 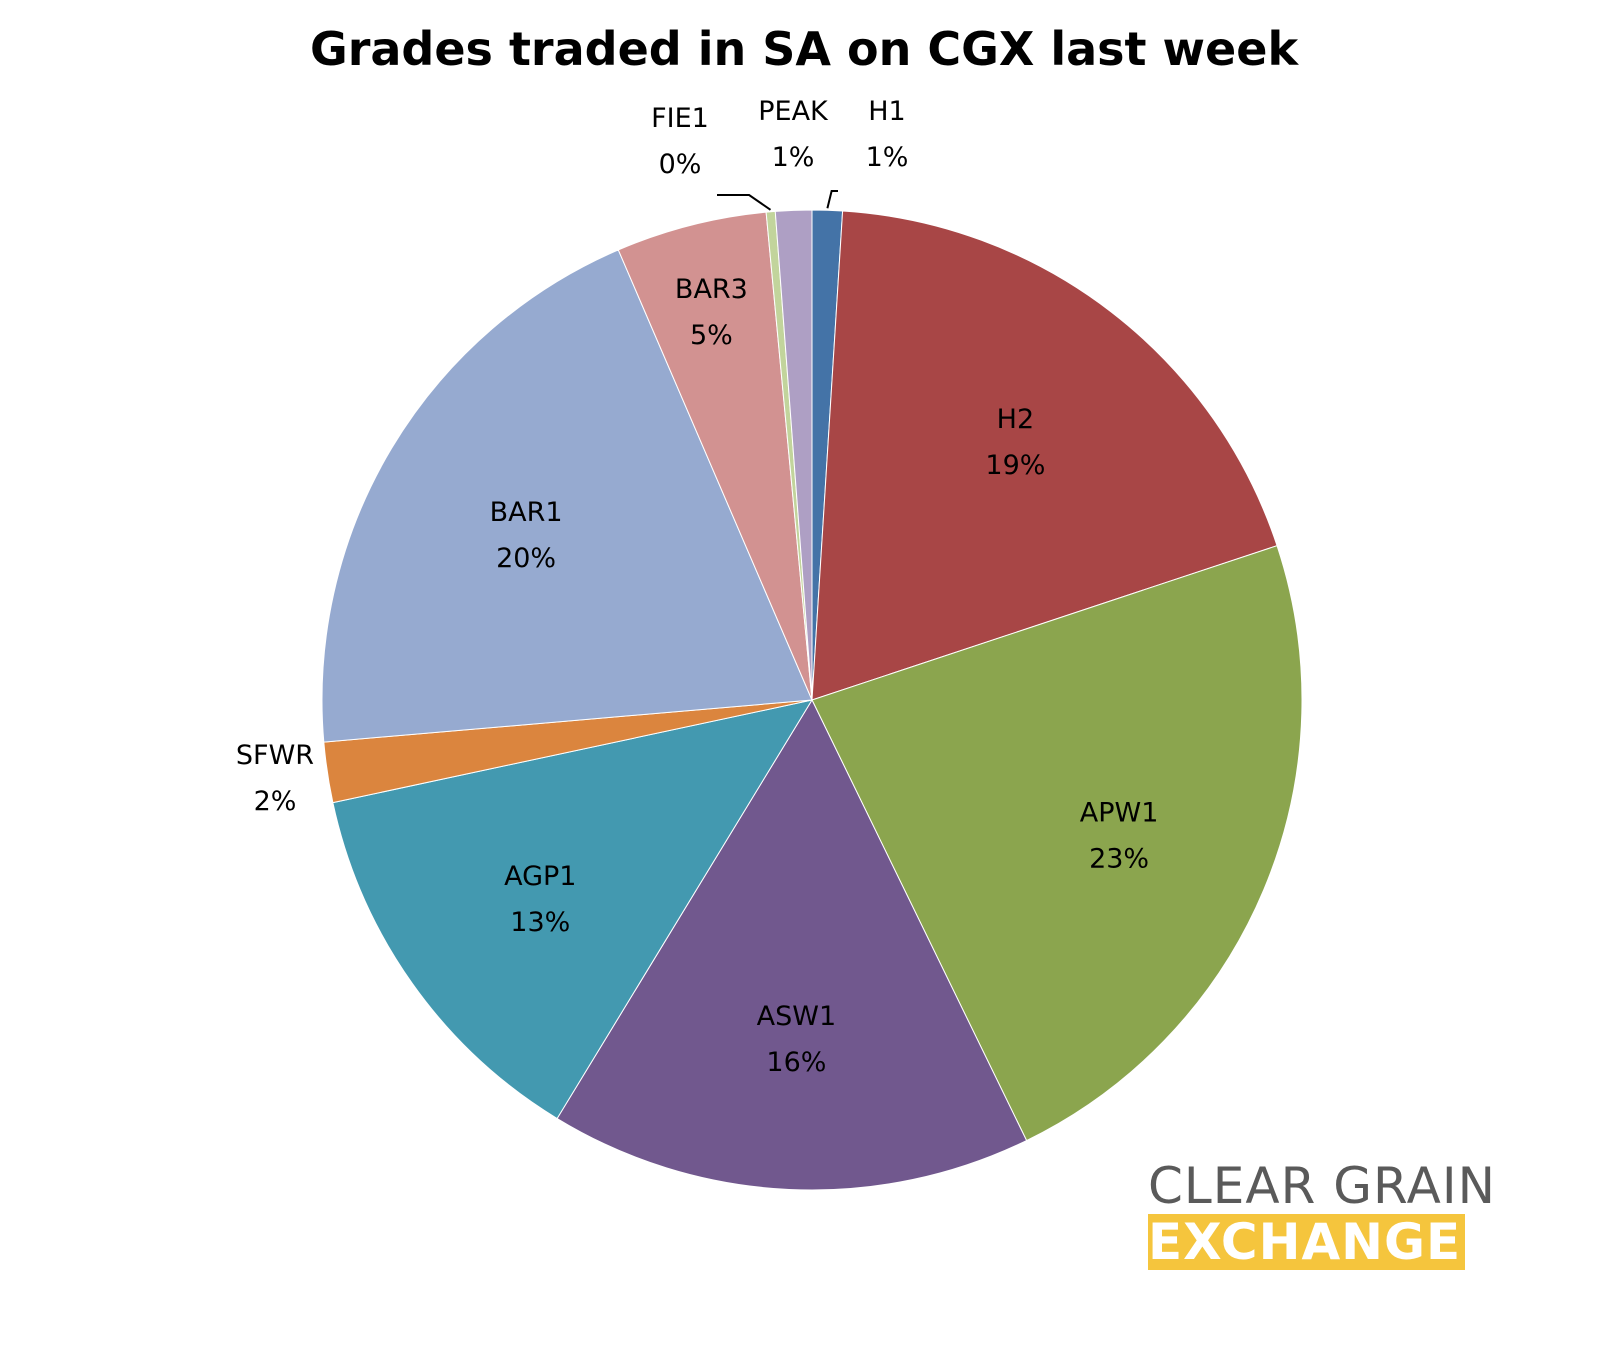 I want to click on pie-slice-apw1, so click(x=1057, y=843).